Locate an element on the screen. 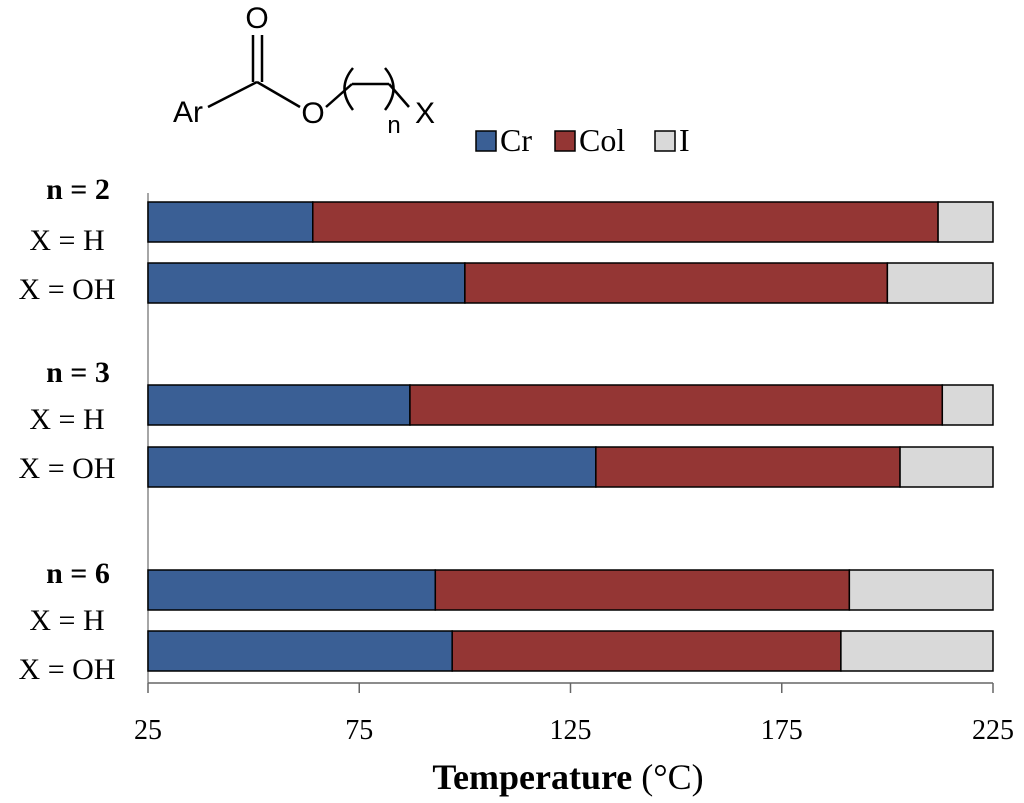 This screenshot has height=803, width=1024. aryl-bond is located at coordinates (232, 94).